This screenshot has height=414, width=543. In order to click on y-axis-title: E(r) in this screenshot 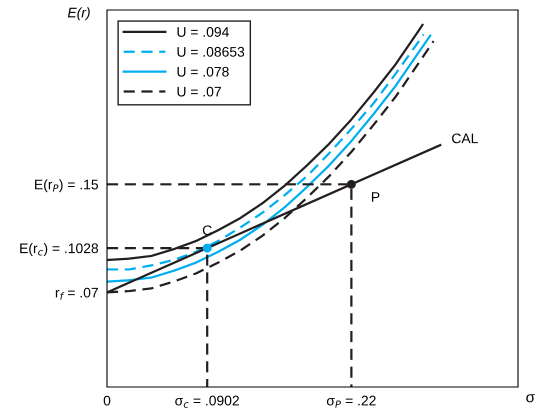, I will do `click(79, 13)`.